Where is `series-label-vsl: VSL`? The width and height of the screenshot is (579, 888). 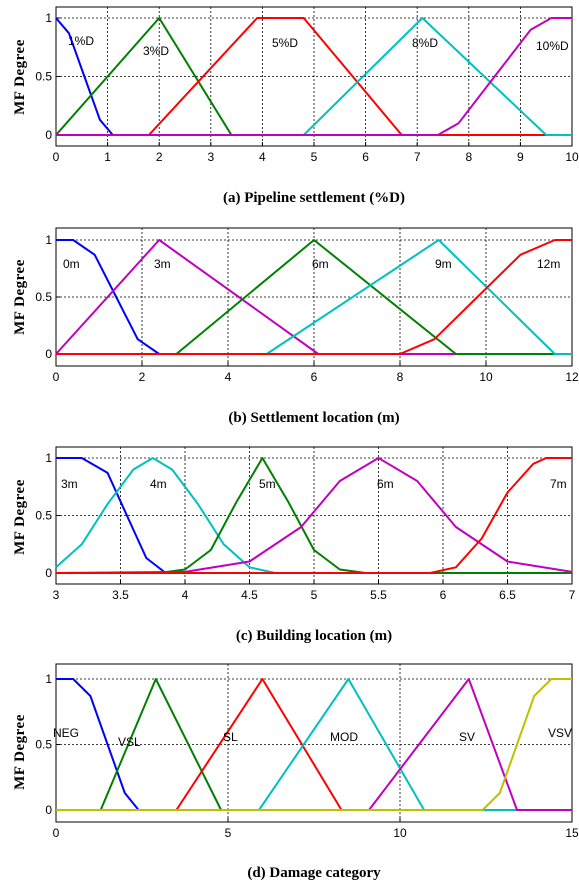 series-label-vsl: VSL is located at coordinates (129, 742).